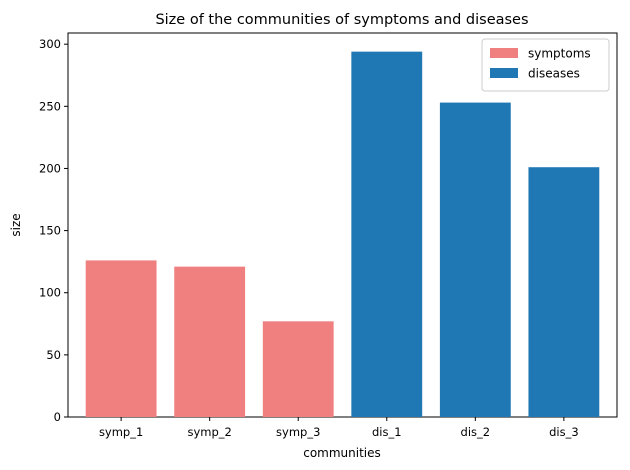 The height and width of the screenshot is (470, 630). What do you see at coordinates (50, 106) in the screenshot?
I see `y-tick-label-250: 250` at bounding box center [50, 106].